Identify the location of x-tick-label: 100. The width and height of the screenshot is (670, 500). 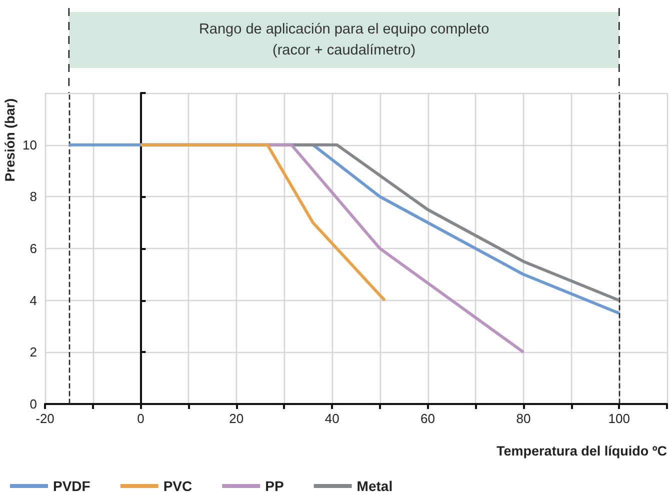
(619, 418).